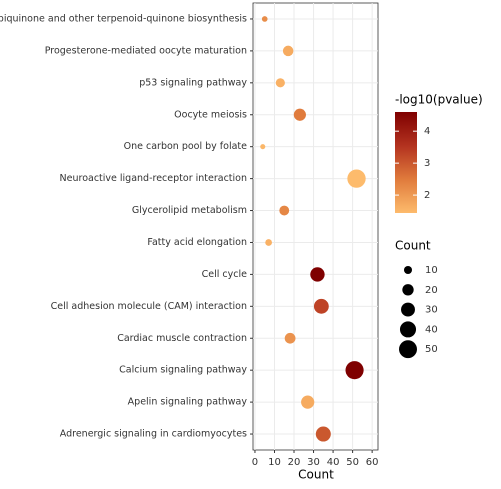 The image size is (501, 489). I want to click on color-tick-label: 2, so click(427, 195).